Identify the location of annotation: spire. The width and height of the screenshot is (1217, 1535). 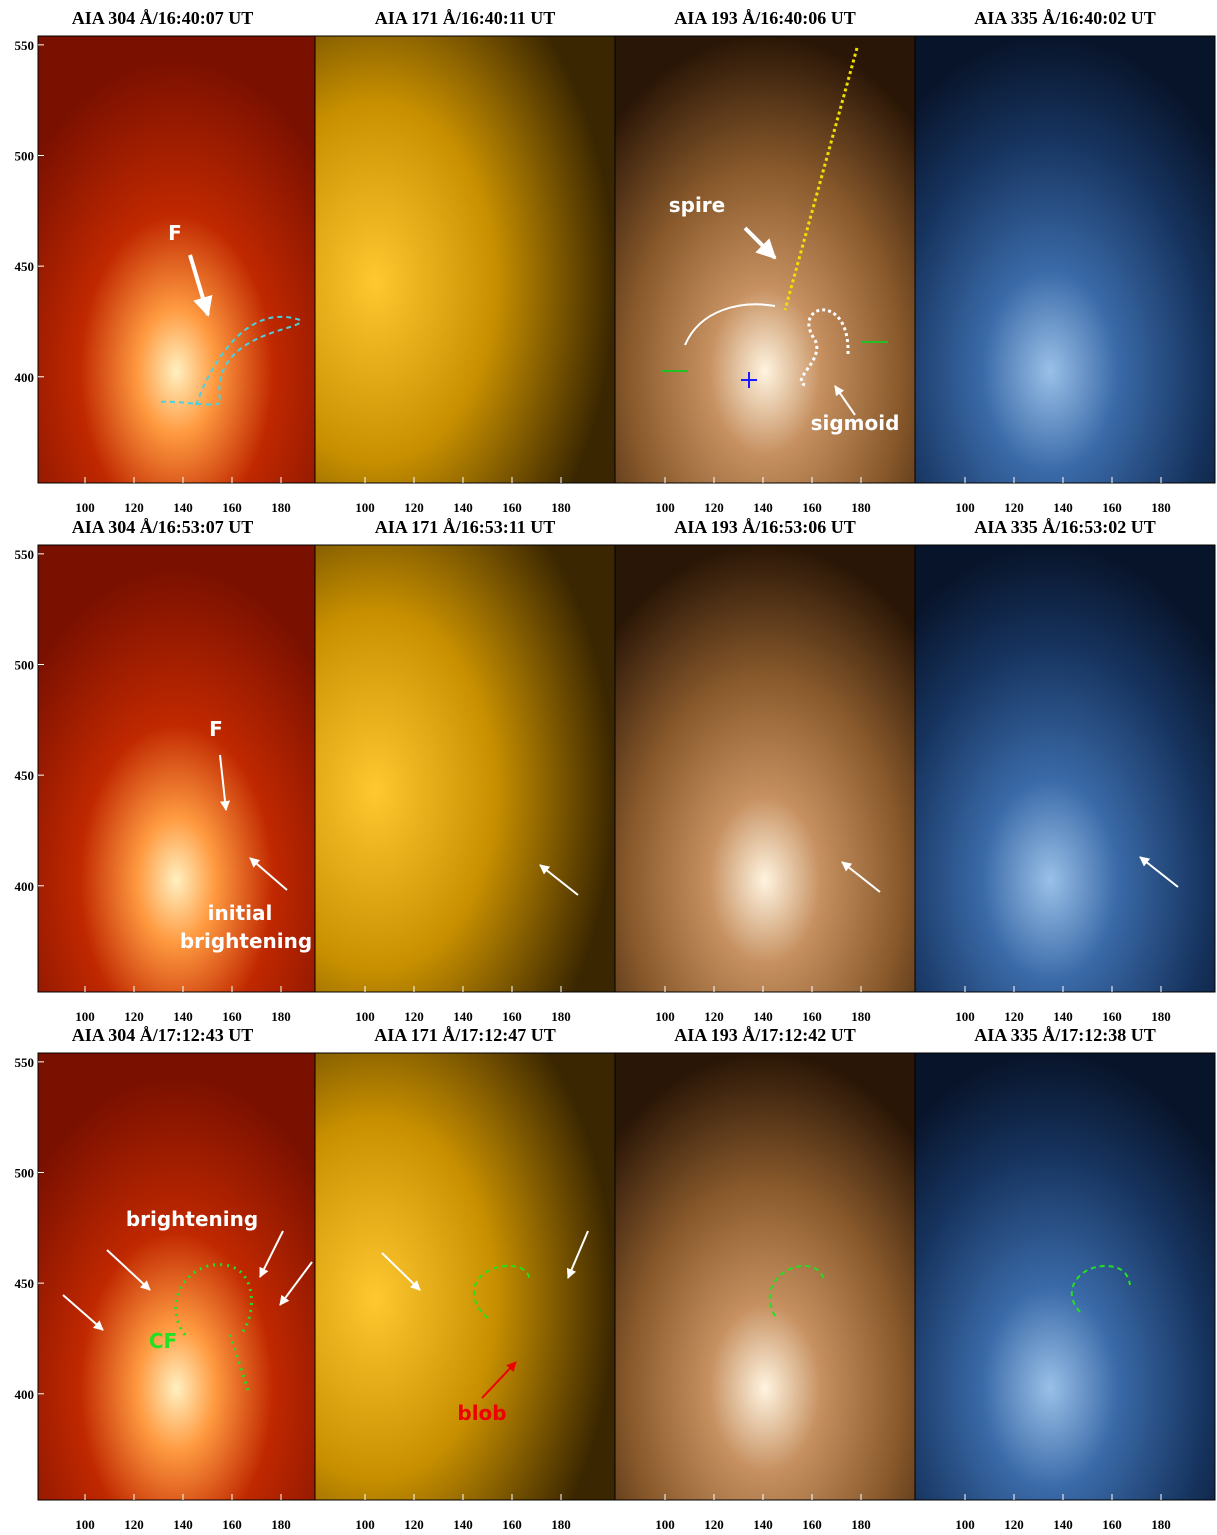
(697, 205).